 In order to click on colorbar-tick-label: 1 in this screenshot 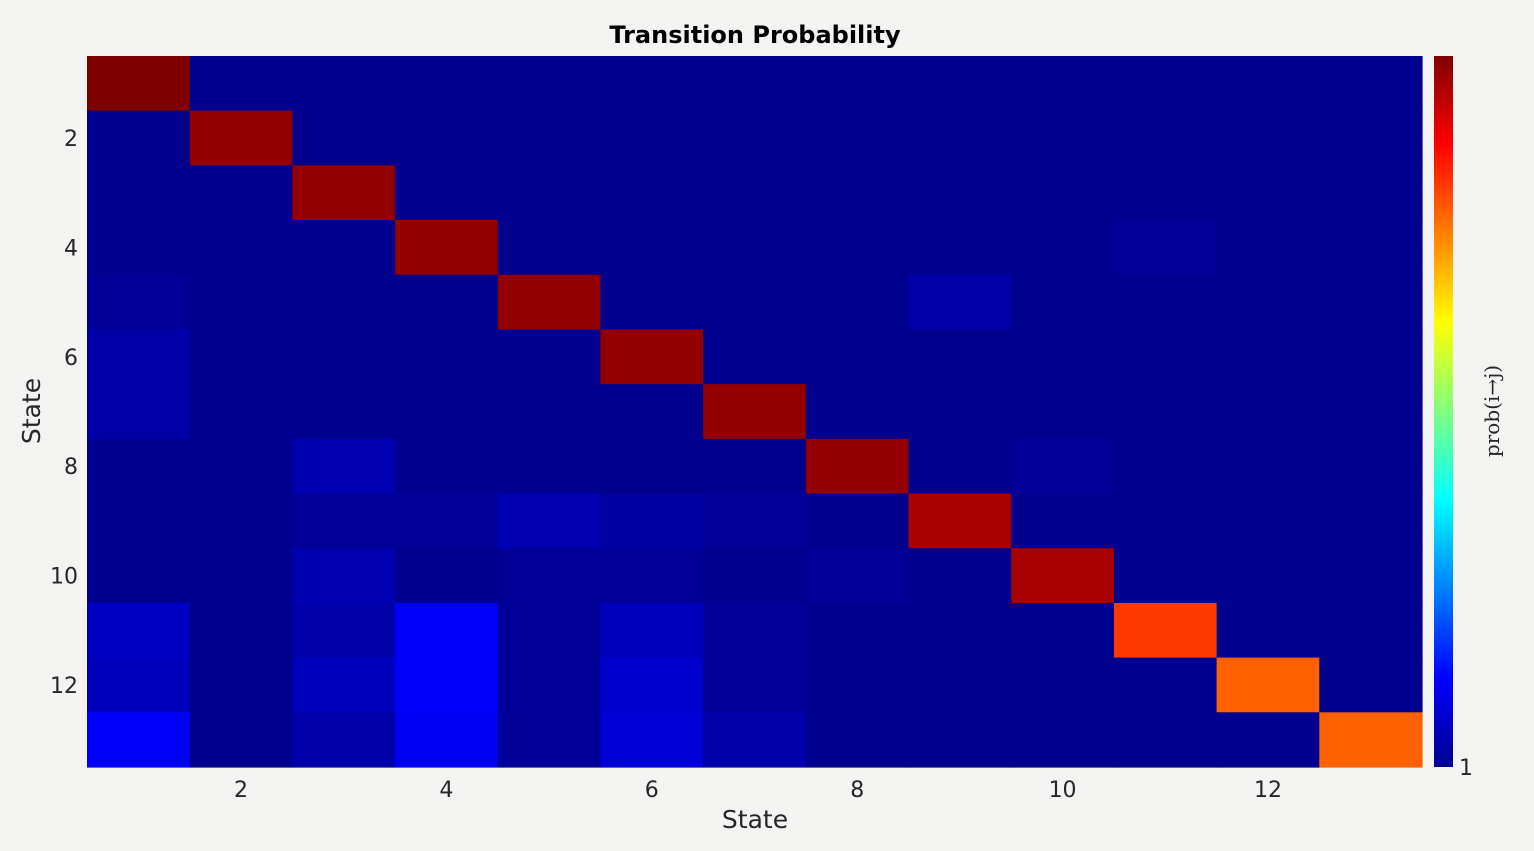, I will do `click(1466, 768)`.